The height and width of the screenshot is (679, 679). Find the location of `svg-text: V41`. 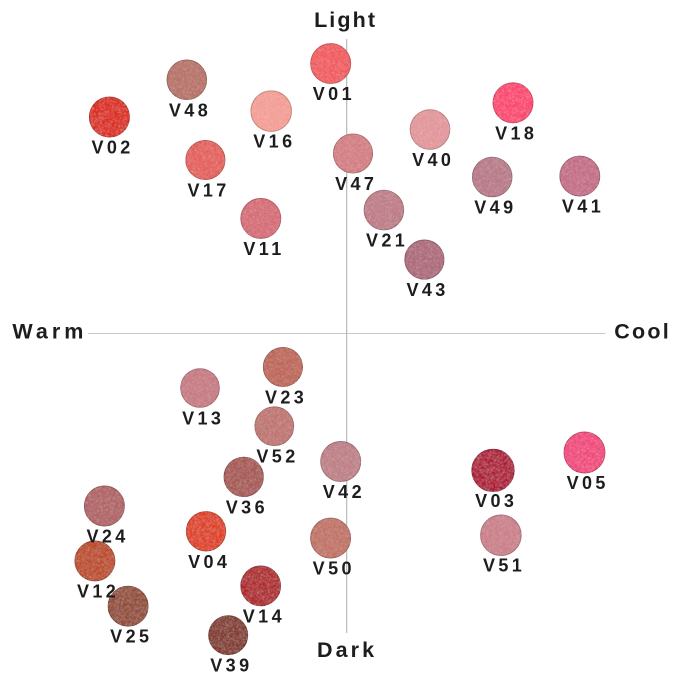

svg-text: V41 is located at coordinates (583, 207).